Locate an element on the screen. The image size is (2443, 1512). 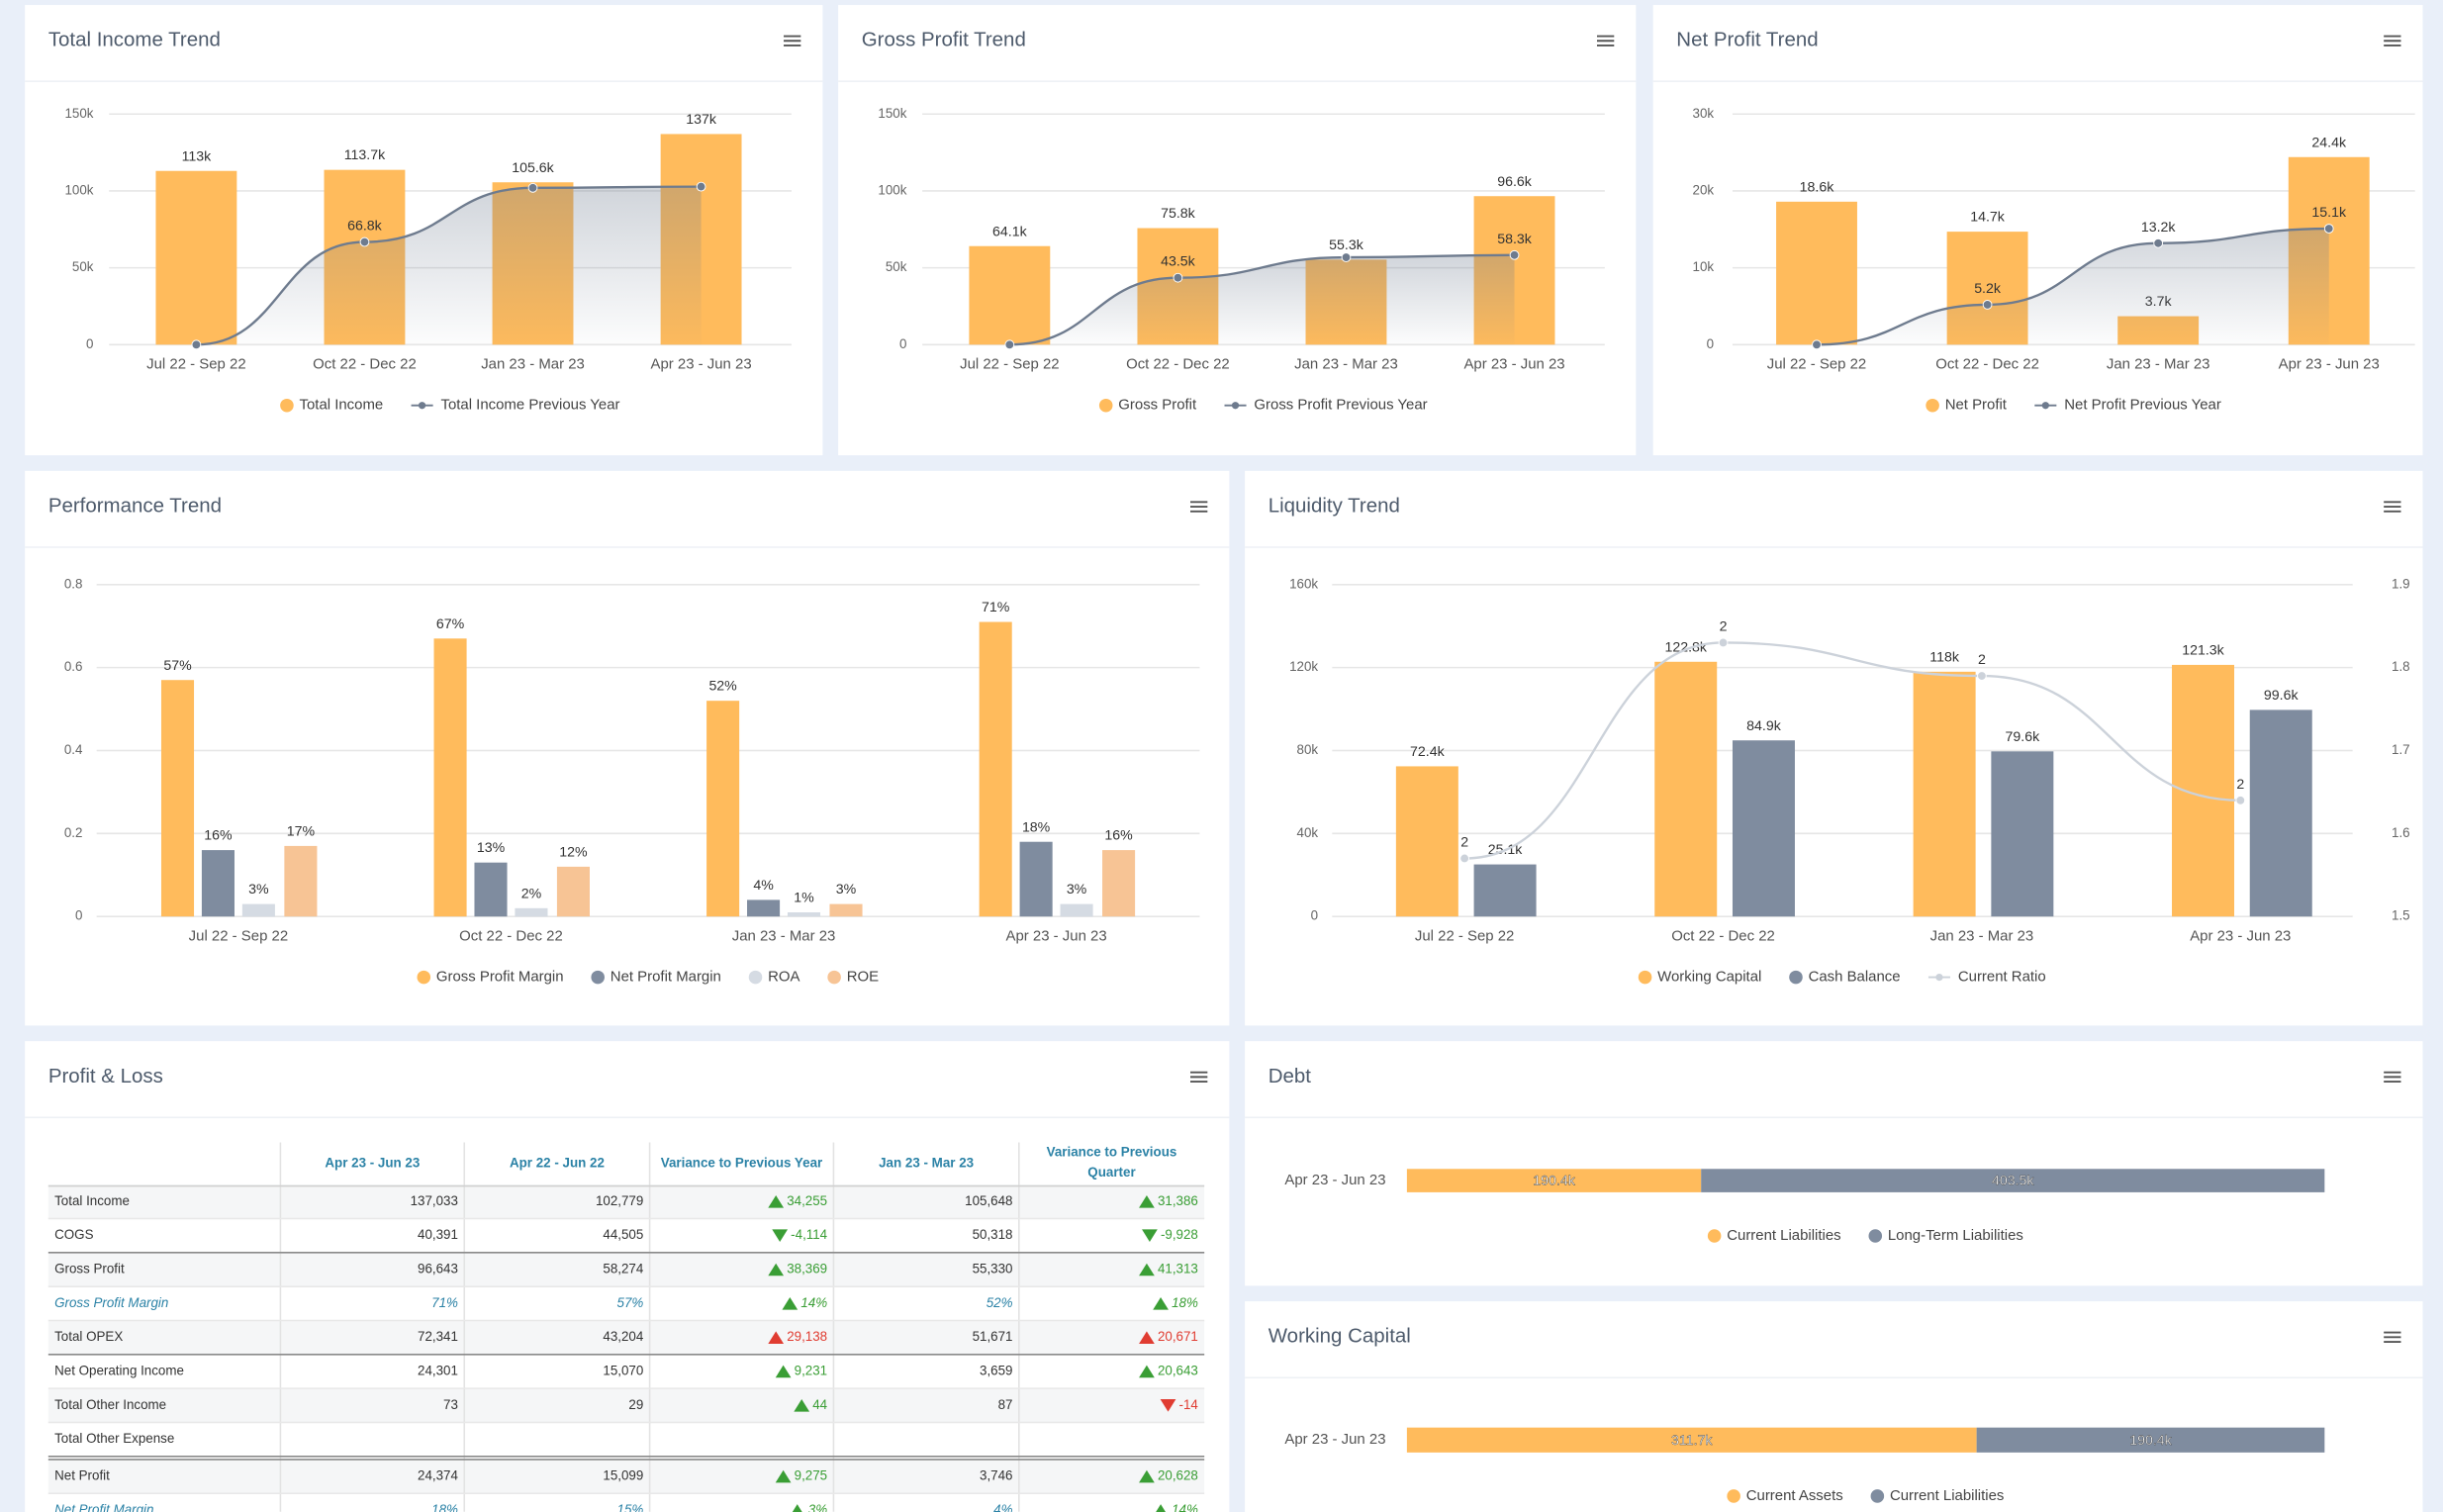
cell: 3,746 is located at coordinates (996, 1476).